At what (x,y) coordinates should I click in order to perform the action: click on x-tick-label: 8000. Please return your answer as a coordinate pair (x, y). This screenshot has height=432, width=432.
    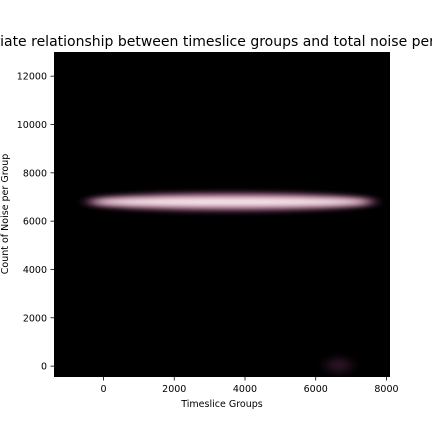
    Looking at the image, I should click on (386, 389).